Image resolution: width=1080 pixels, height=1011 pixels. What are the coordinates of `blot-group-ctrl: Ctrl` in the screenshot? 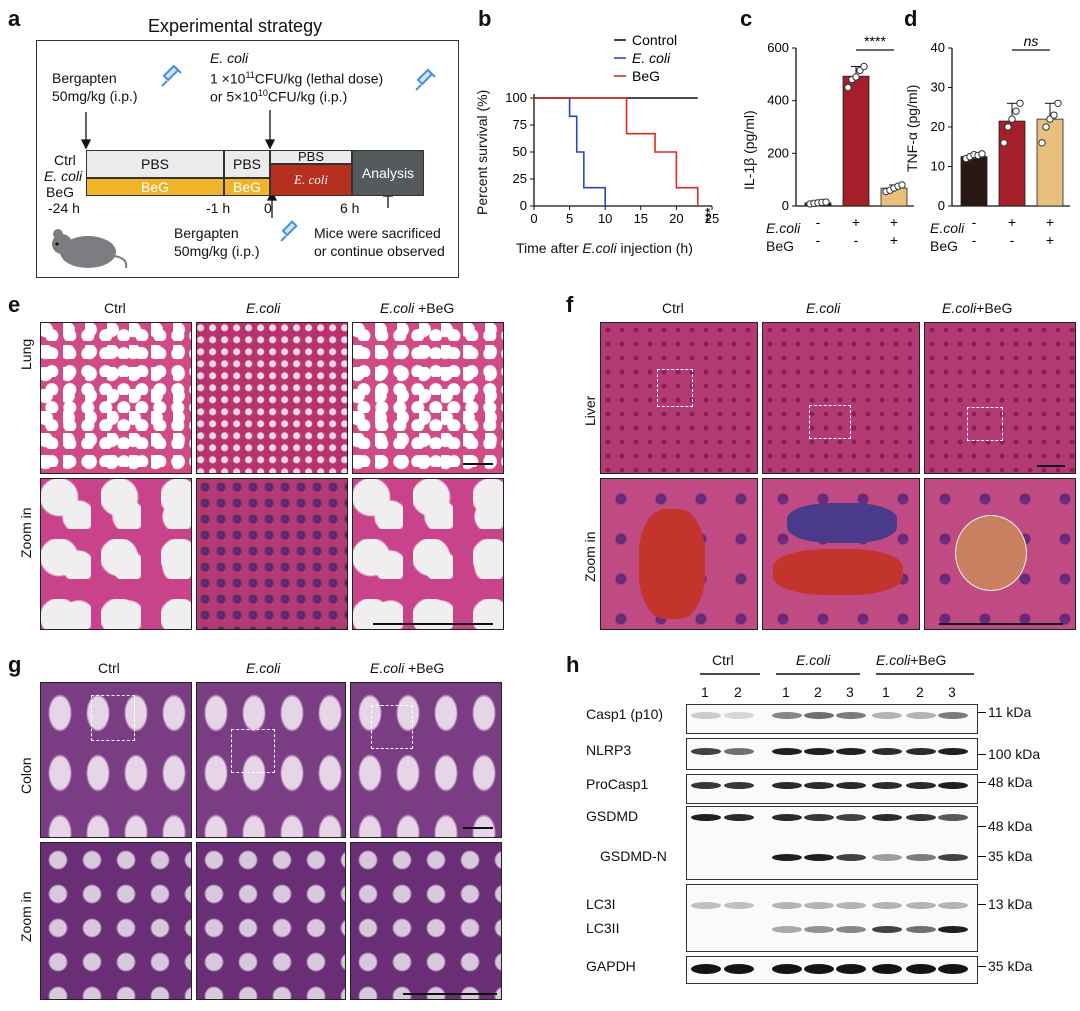 It's located at (723, 660).